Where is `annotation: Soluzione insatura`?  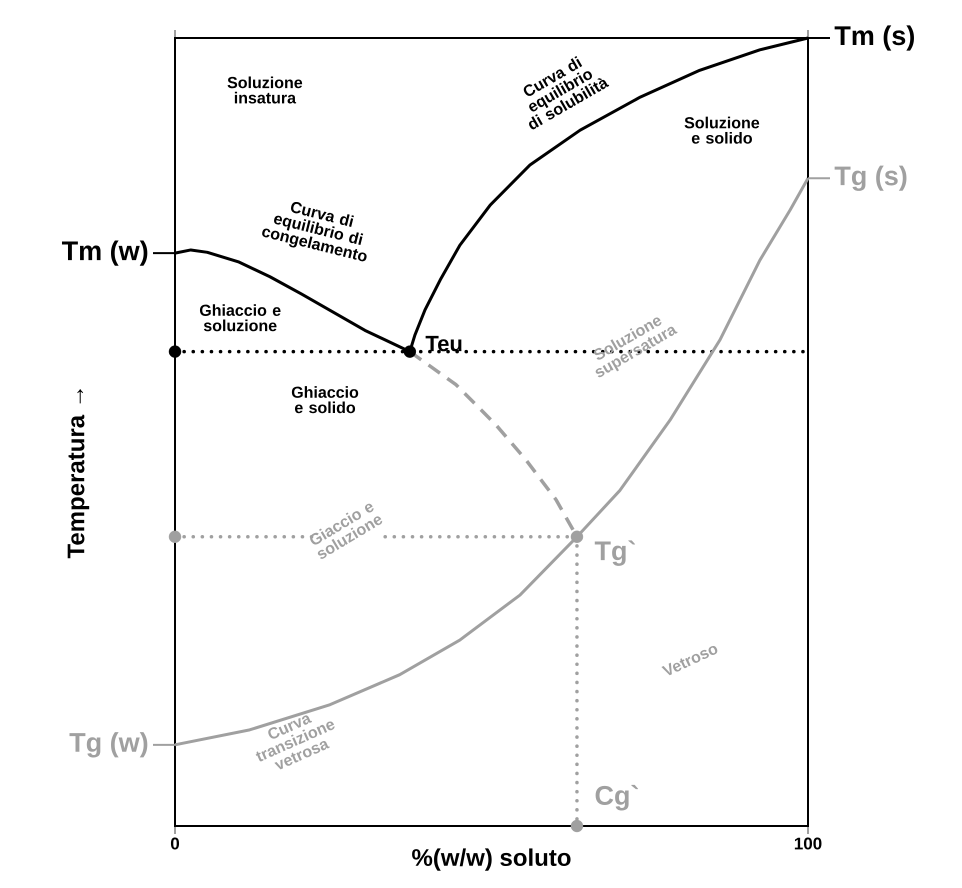 annotation: Soluzione insatura is located at coordinates (265, 90).